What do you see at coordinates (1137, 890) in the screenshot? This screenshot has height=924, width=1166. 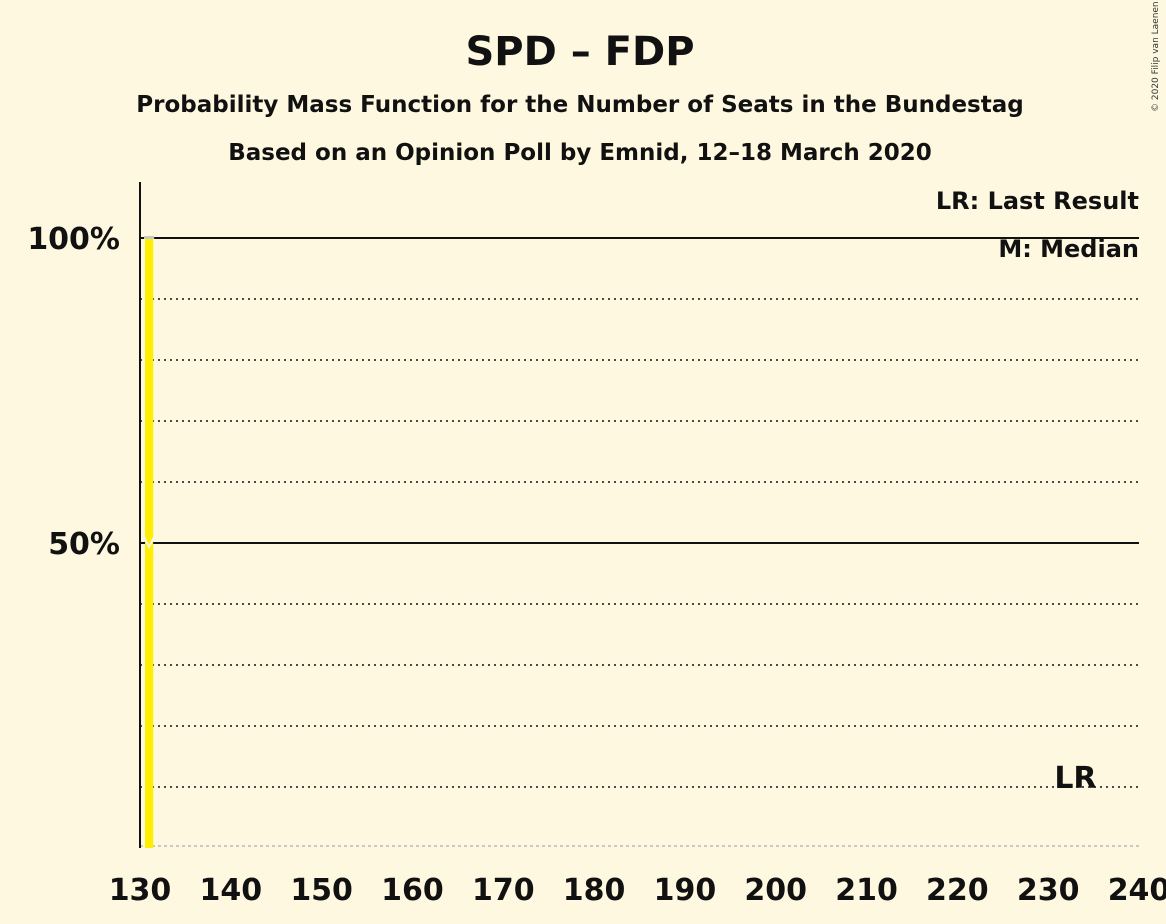 I see `x-tick-label: 240` at bounding box center [1137, 890].